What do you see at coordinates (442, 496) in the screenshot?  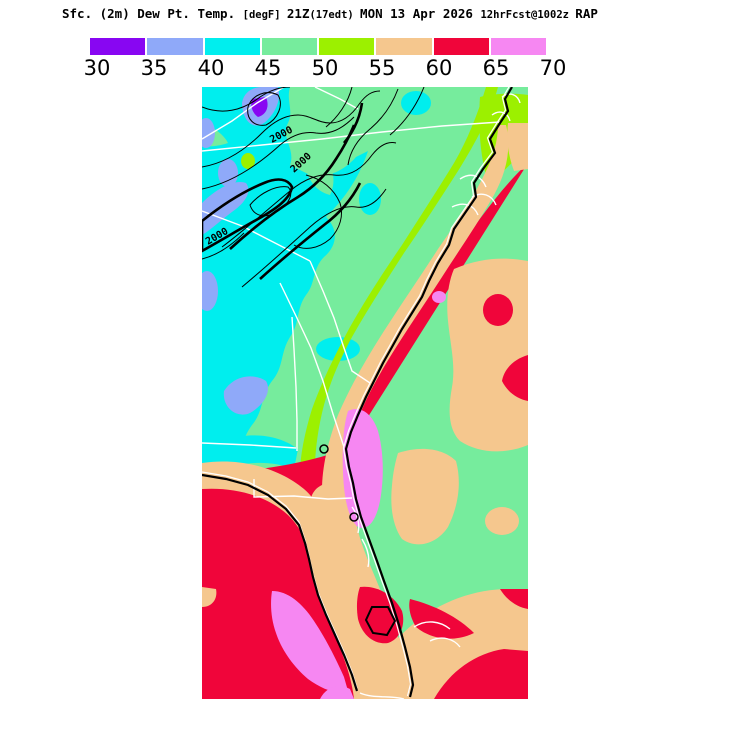 I see `dewpoint-region-60-65-patches` at bounding box center [442, 496].